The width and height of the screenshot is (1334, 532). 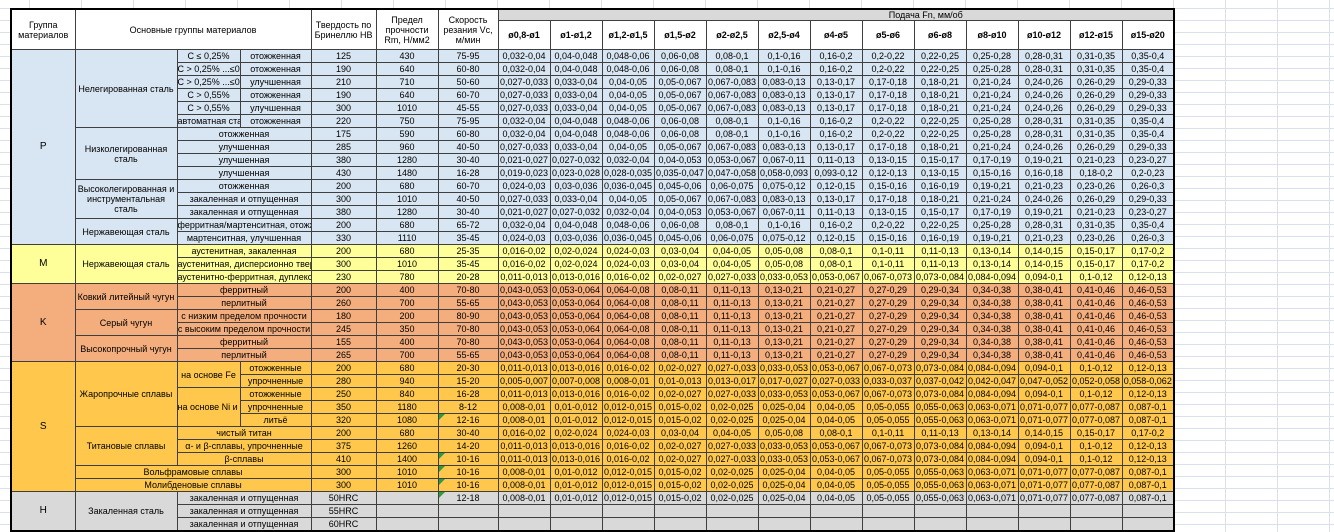 I want to click on feed-column-header: ø1,5-ø2, so click(x=680, y=35).